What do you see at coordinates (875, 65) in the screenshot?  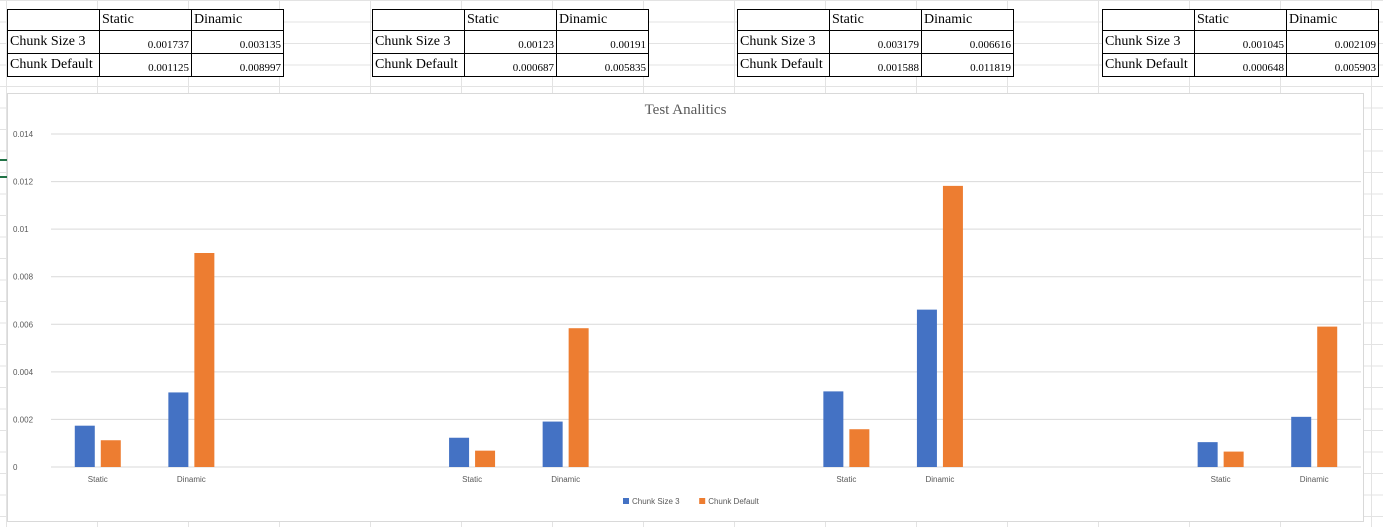 I see `table-cell: 0.001588` at bounding box center [875, 65].